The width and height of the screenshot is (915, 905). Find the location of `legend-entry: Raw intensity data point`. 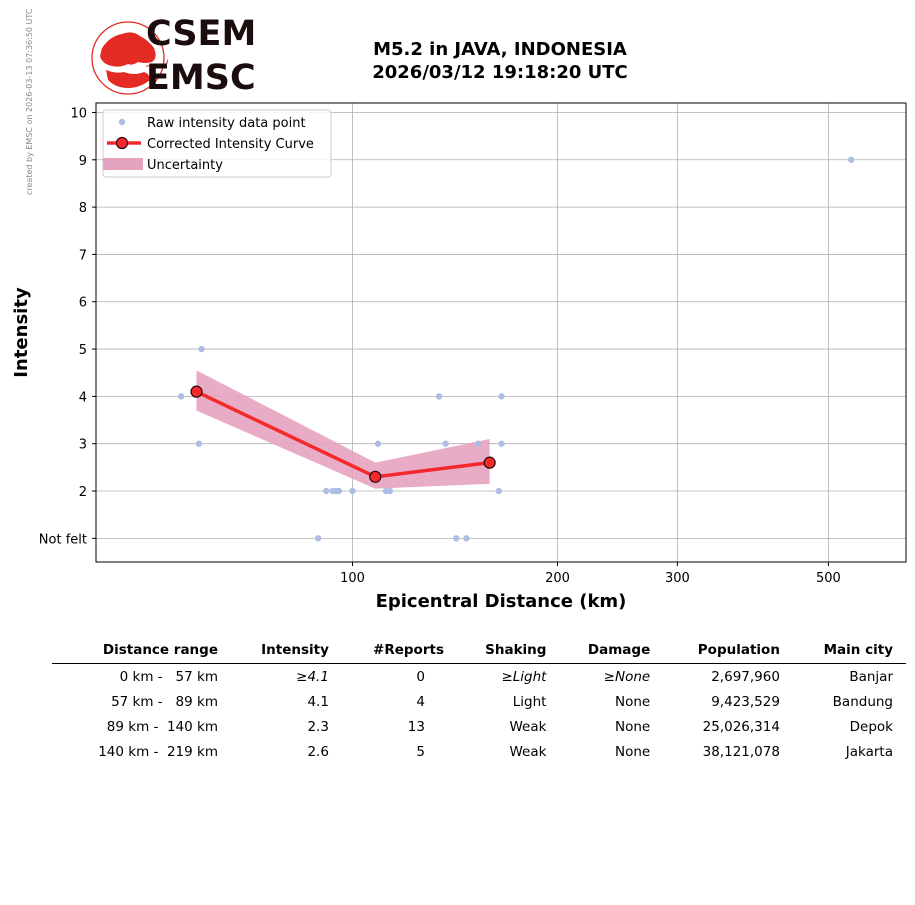

legend-entry: Raw intensity data point is located at coordinates (226, 123).